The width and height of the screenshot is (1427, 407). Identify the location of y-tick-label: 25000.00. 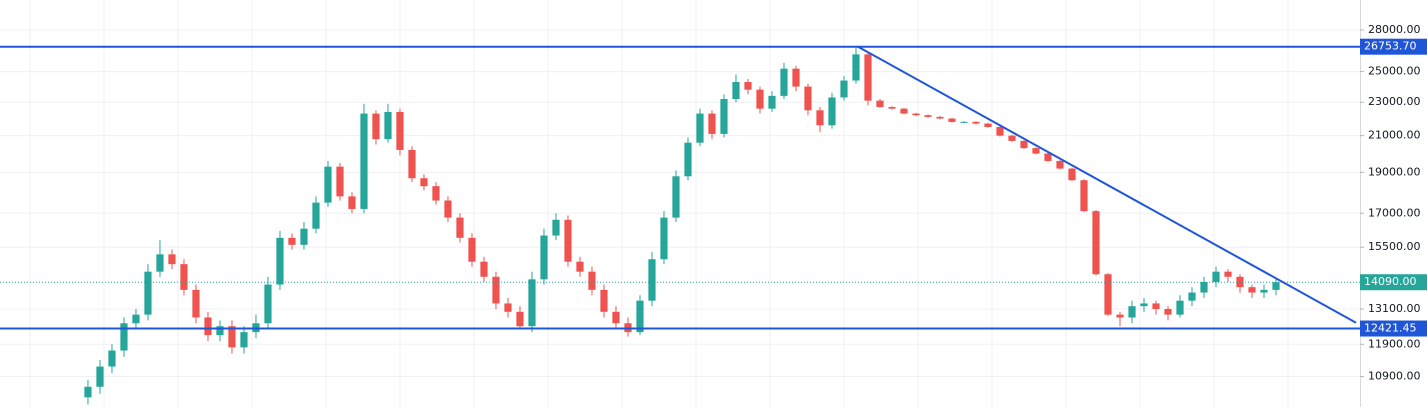
(1394, 71).